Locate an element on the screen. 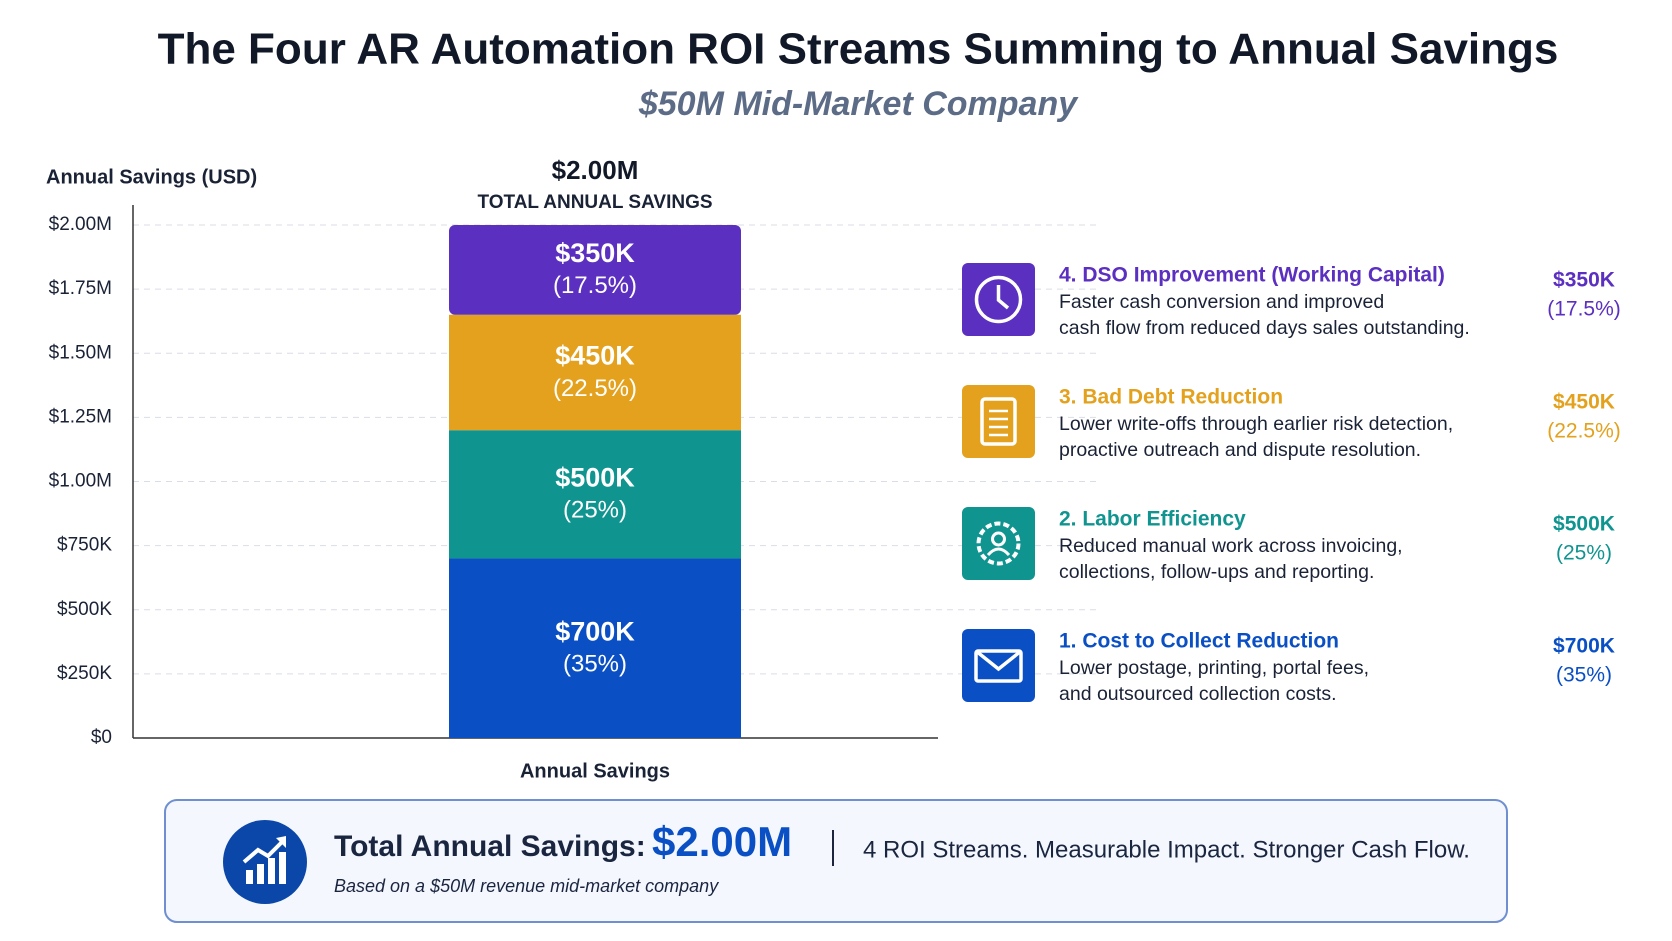  bar-share-label: (35%) is located at coordinates (595, 664).